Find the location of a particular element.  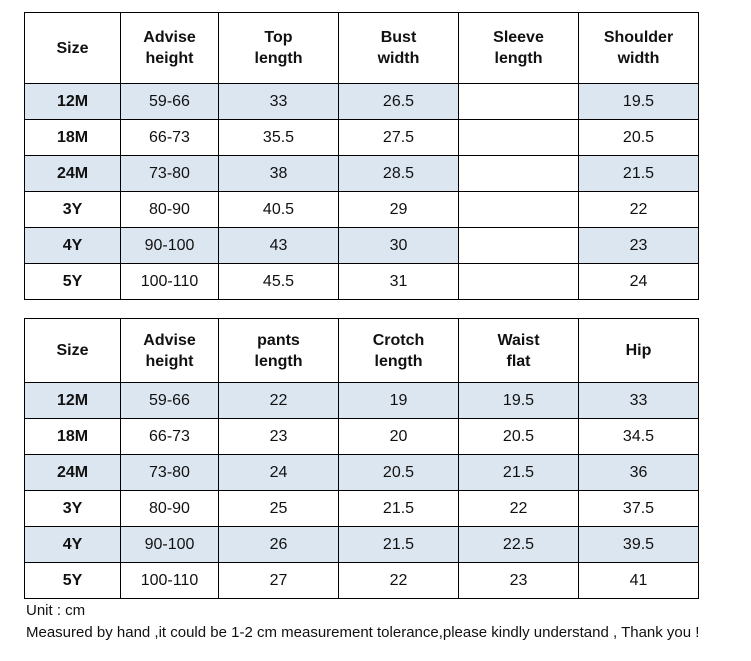

top-table-row: 12M 59-66 33 26.5 19.5 is located at coordinates (361, 101).